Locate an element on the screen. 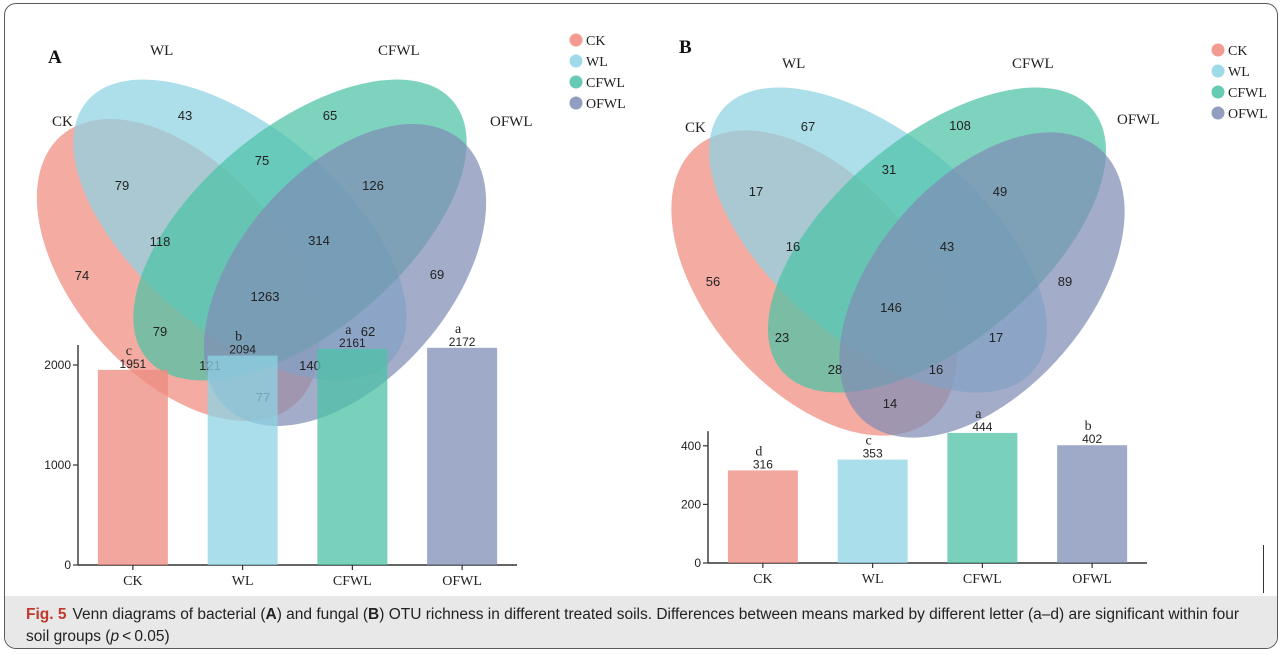 The height and width of the screenshot is (655, 1285). caption-panel-a: A is located at coordinates (271, 614).